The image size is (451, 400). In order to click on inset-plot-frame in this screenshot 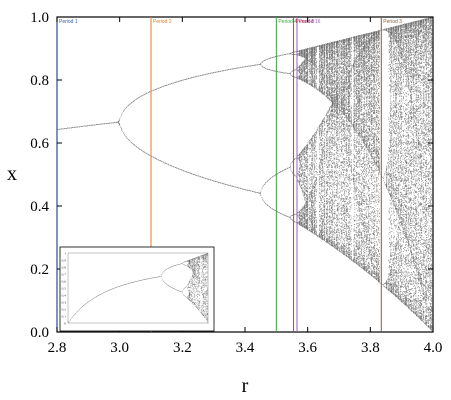, I will do `click(138, 288)`.